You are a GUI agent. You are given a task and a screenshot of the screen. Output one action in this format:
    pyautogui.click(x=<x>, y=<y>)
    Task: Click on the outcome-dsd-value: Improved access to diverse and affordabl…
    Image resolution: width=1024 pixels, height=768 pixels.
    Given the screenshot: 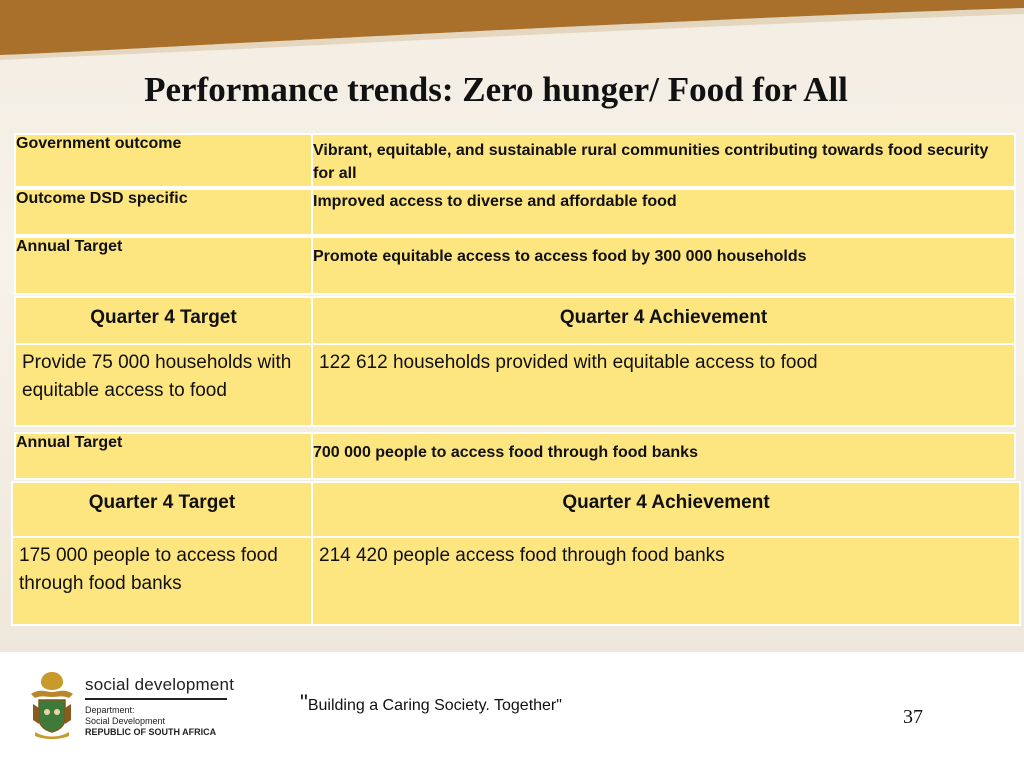 What is the action you would take?
    pyautogui.click(x=663, y=212)
    